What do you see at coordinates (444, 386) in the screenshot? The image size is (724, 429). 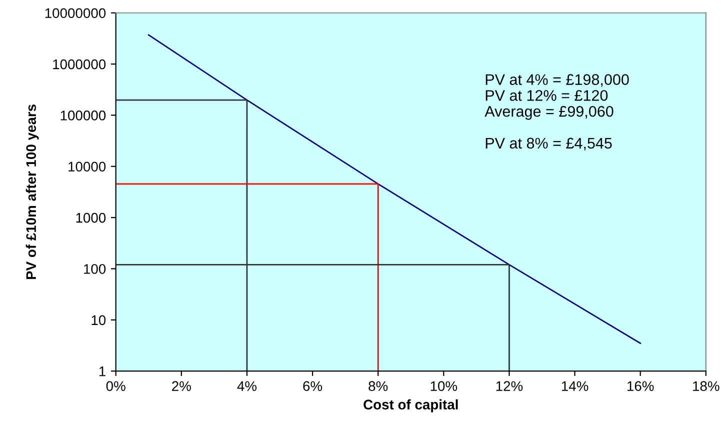 I see `x-tick-label: 10%` at bounding box center [444, 386].